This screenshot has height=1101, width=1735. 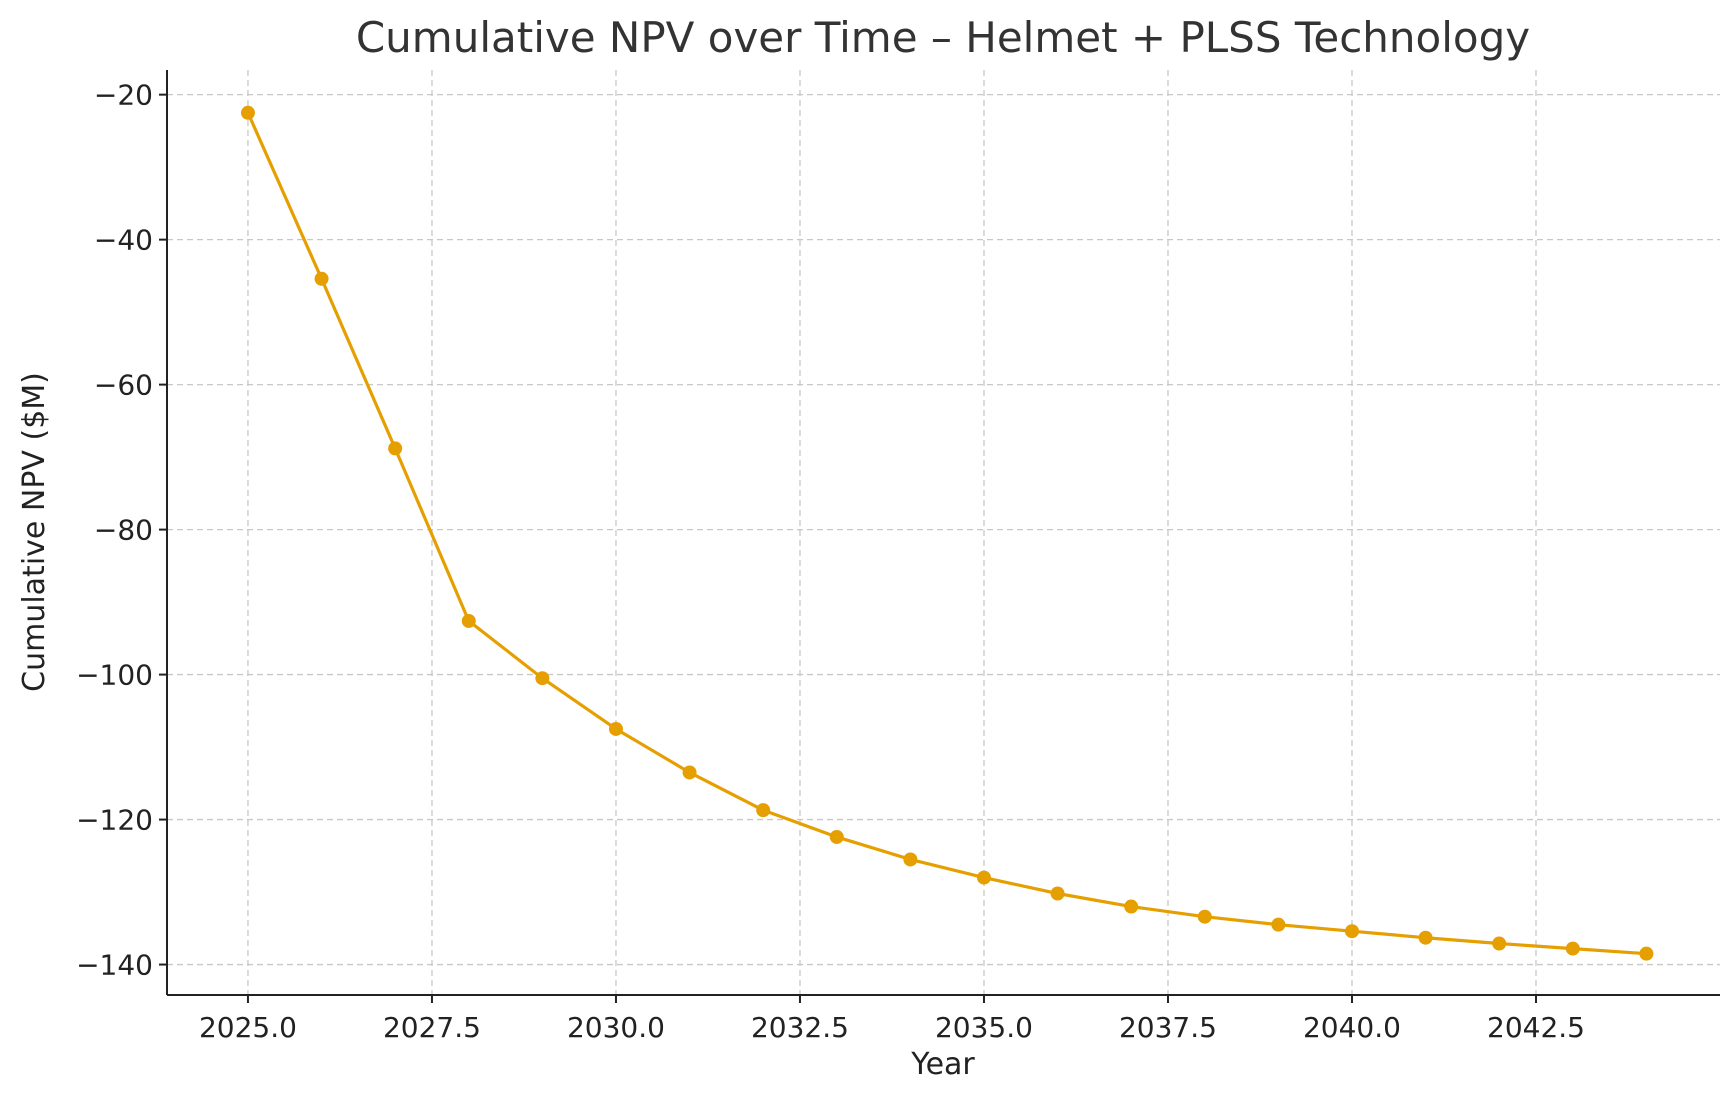 What do you see at coordinates (1168, 1027) in the screenshot?
I see `x-tick-label: 2037.5` at bounding box center [1168, 1027].